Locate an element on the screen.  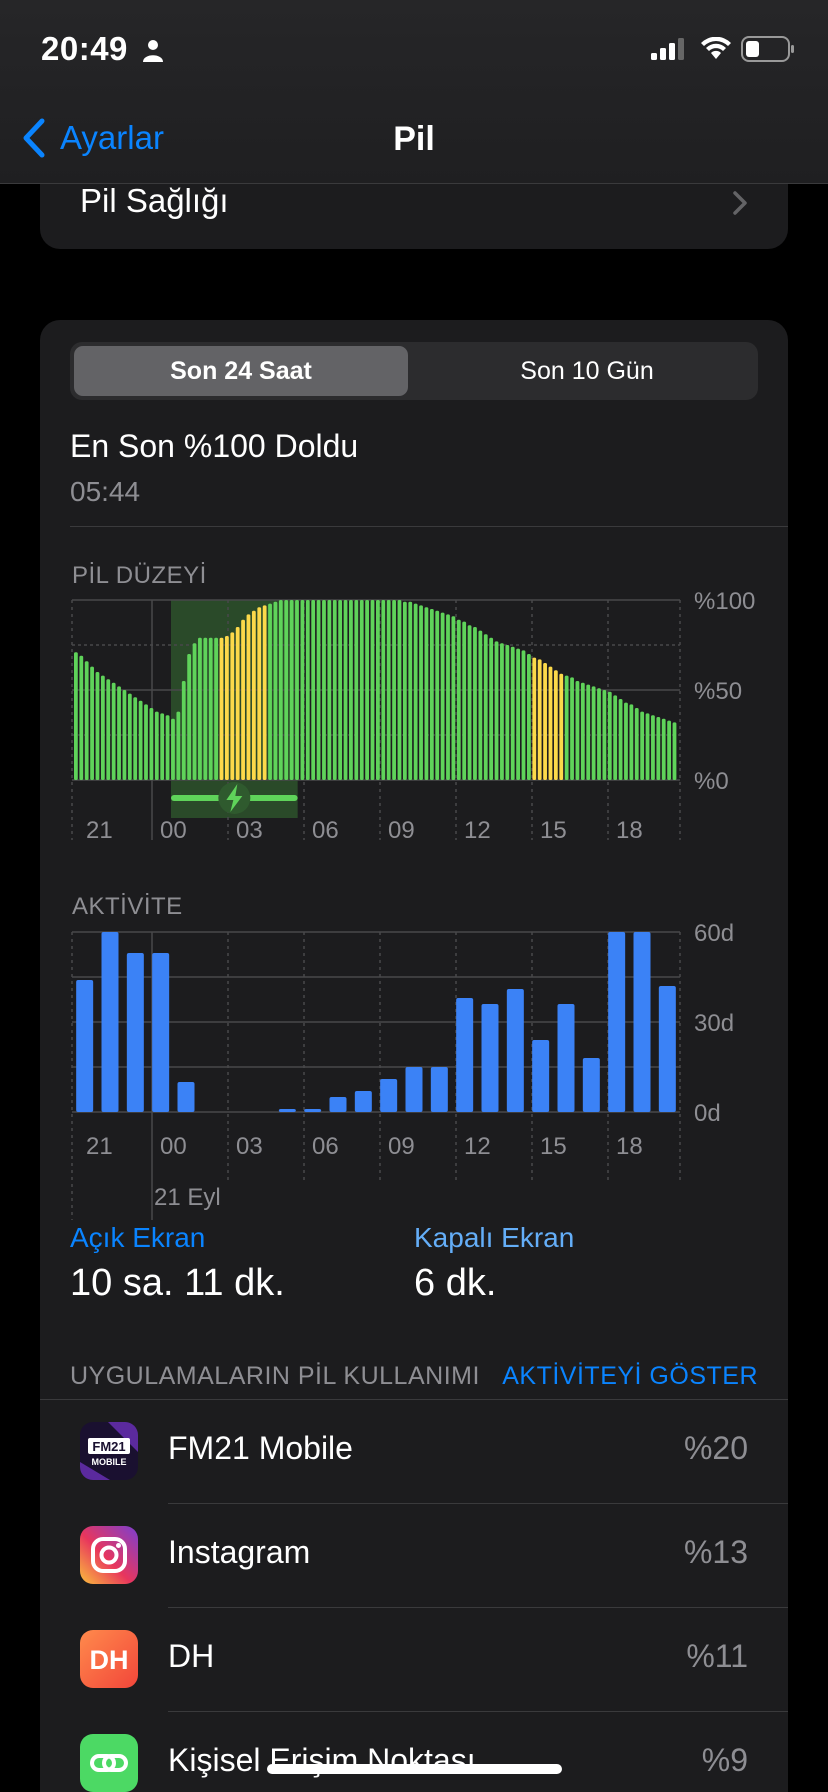
y-tick-label: %50 is located at coordinates (718, 691).